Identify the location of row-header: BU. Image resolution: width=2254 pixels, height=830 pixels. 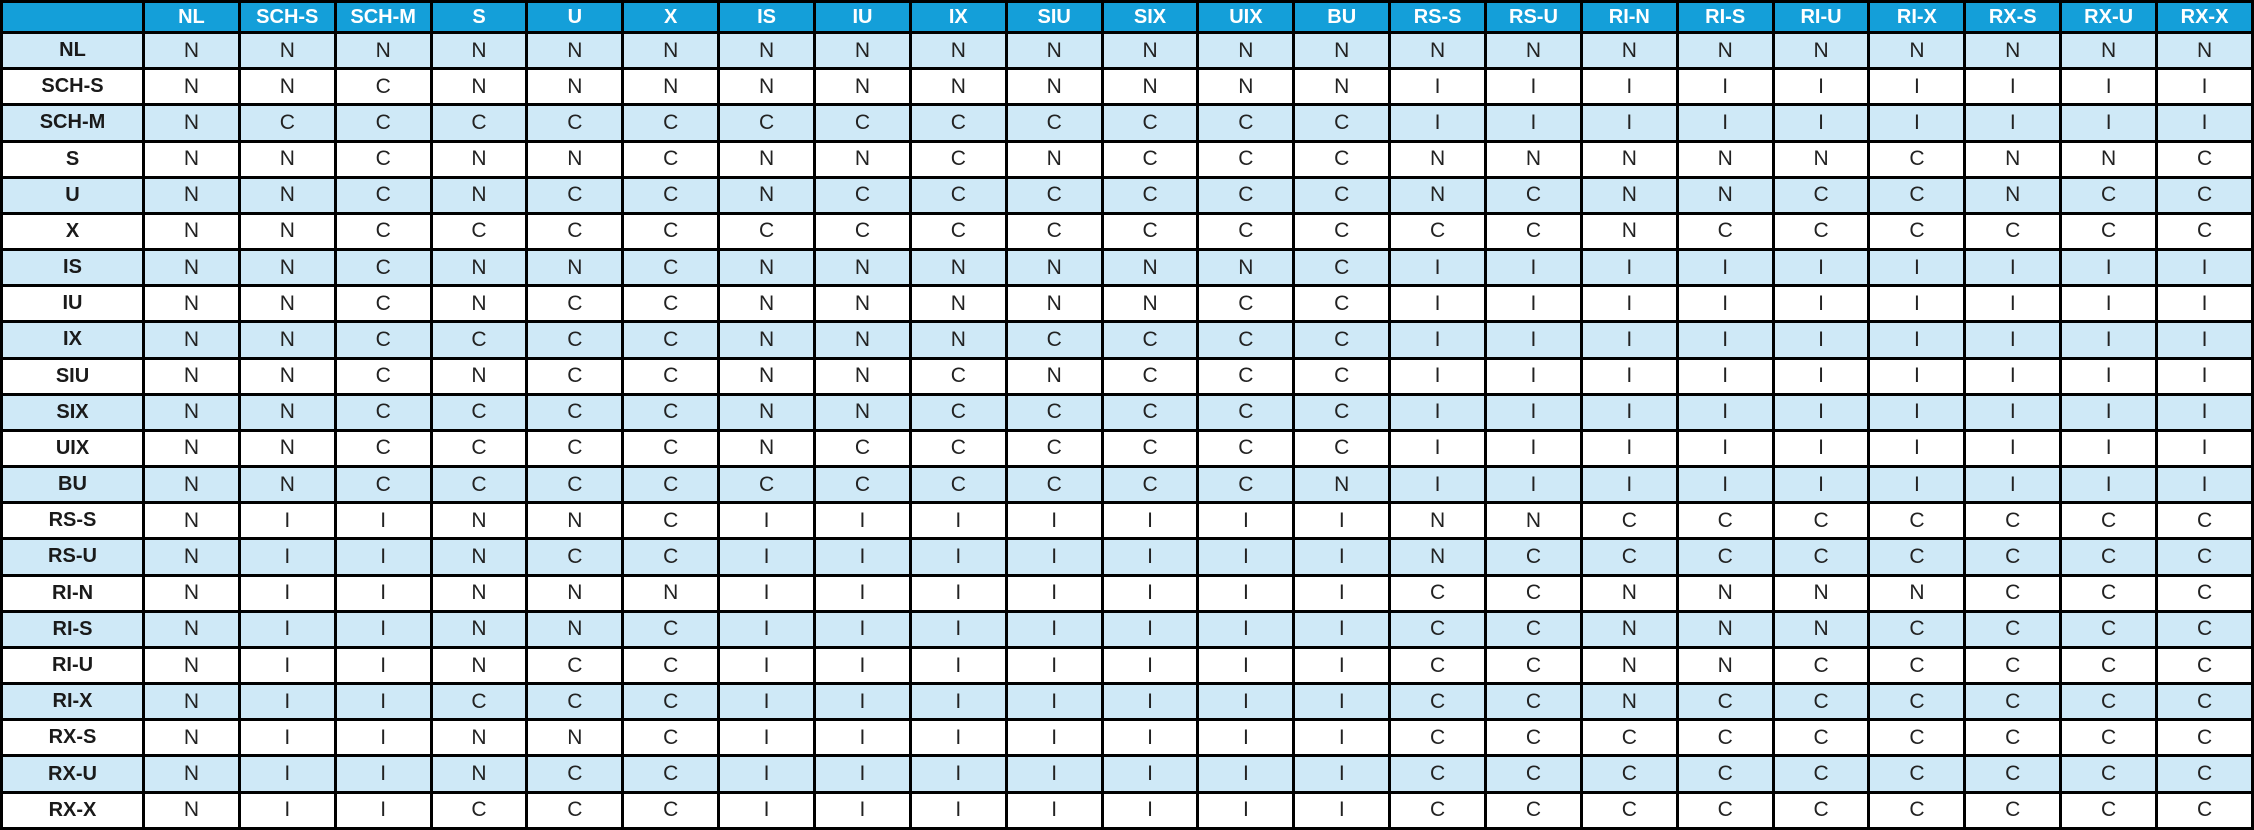
(72, 485).